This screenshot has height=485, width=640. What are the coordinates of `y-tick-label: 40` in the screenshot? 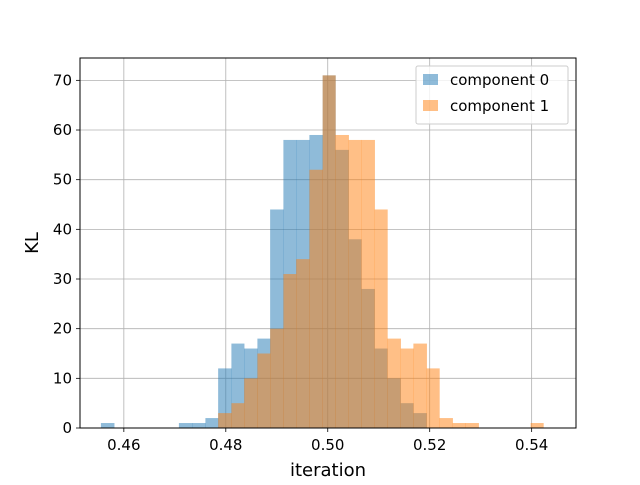 It's located at (62, 229).